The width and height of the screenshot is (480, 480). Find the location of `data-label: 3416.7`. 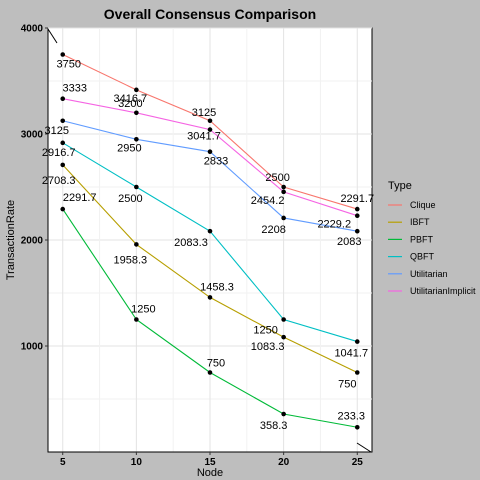

data-label: 3416.7 is located at coordinates (131, 99).